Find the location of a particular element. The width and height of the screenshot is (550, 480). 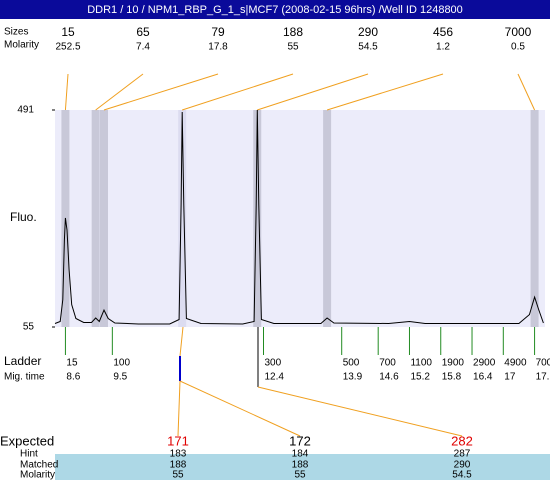

ladder-time: 17 is located at coordinates (510, 377).